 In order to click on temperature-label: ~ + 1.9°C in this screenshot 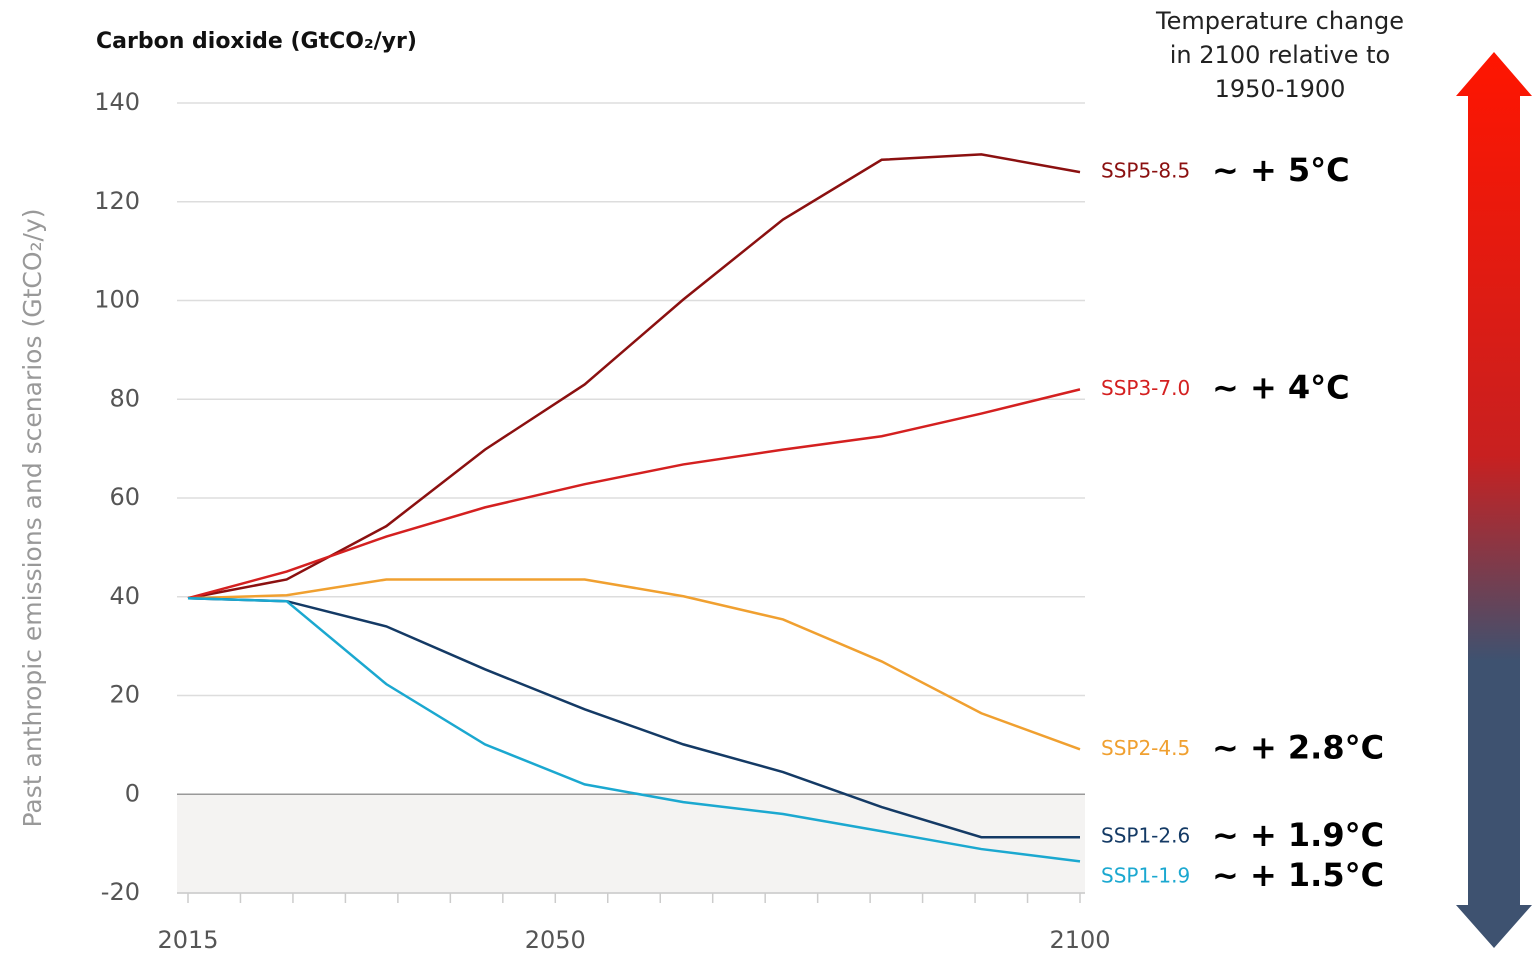, I will do `click(1298, 835)`.